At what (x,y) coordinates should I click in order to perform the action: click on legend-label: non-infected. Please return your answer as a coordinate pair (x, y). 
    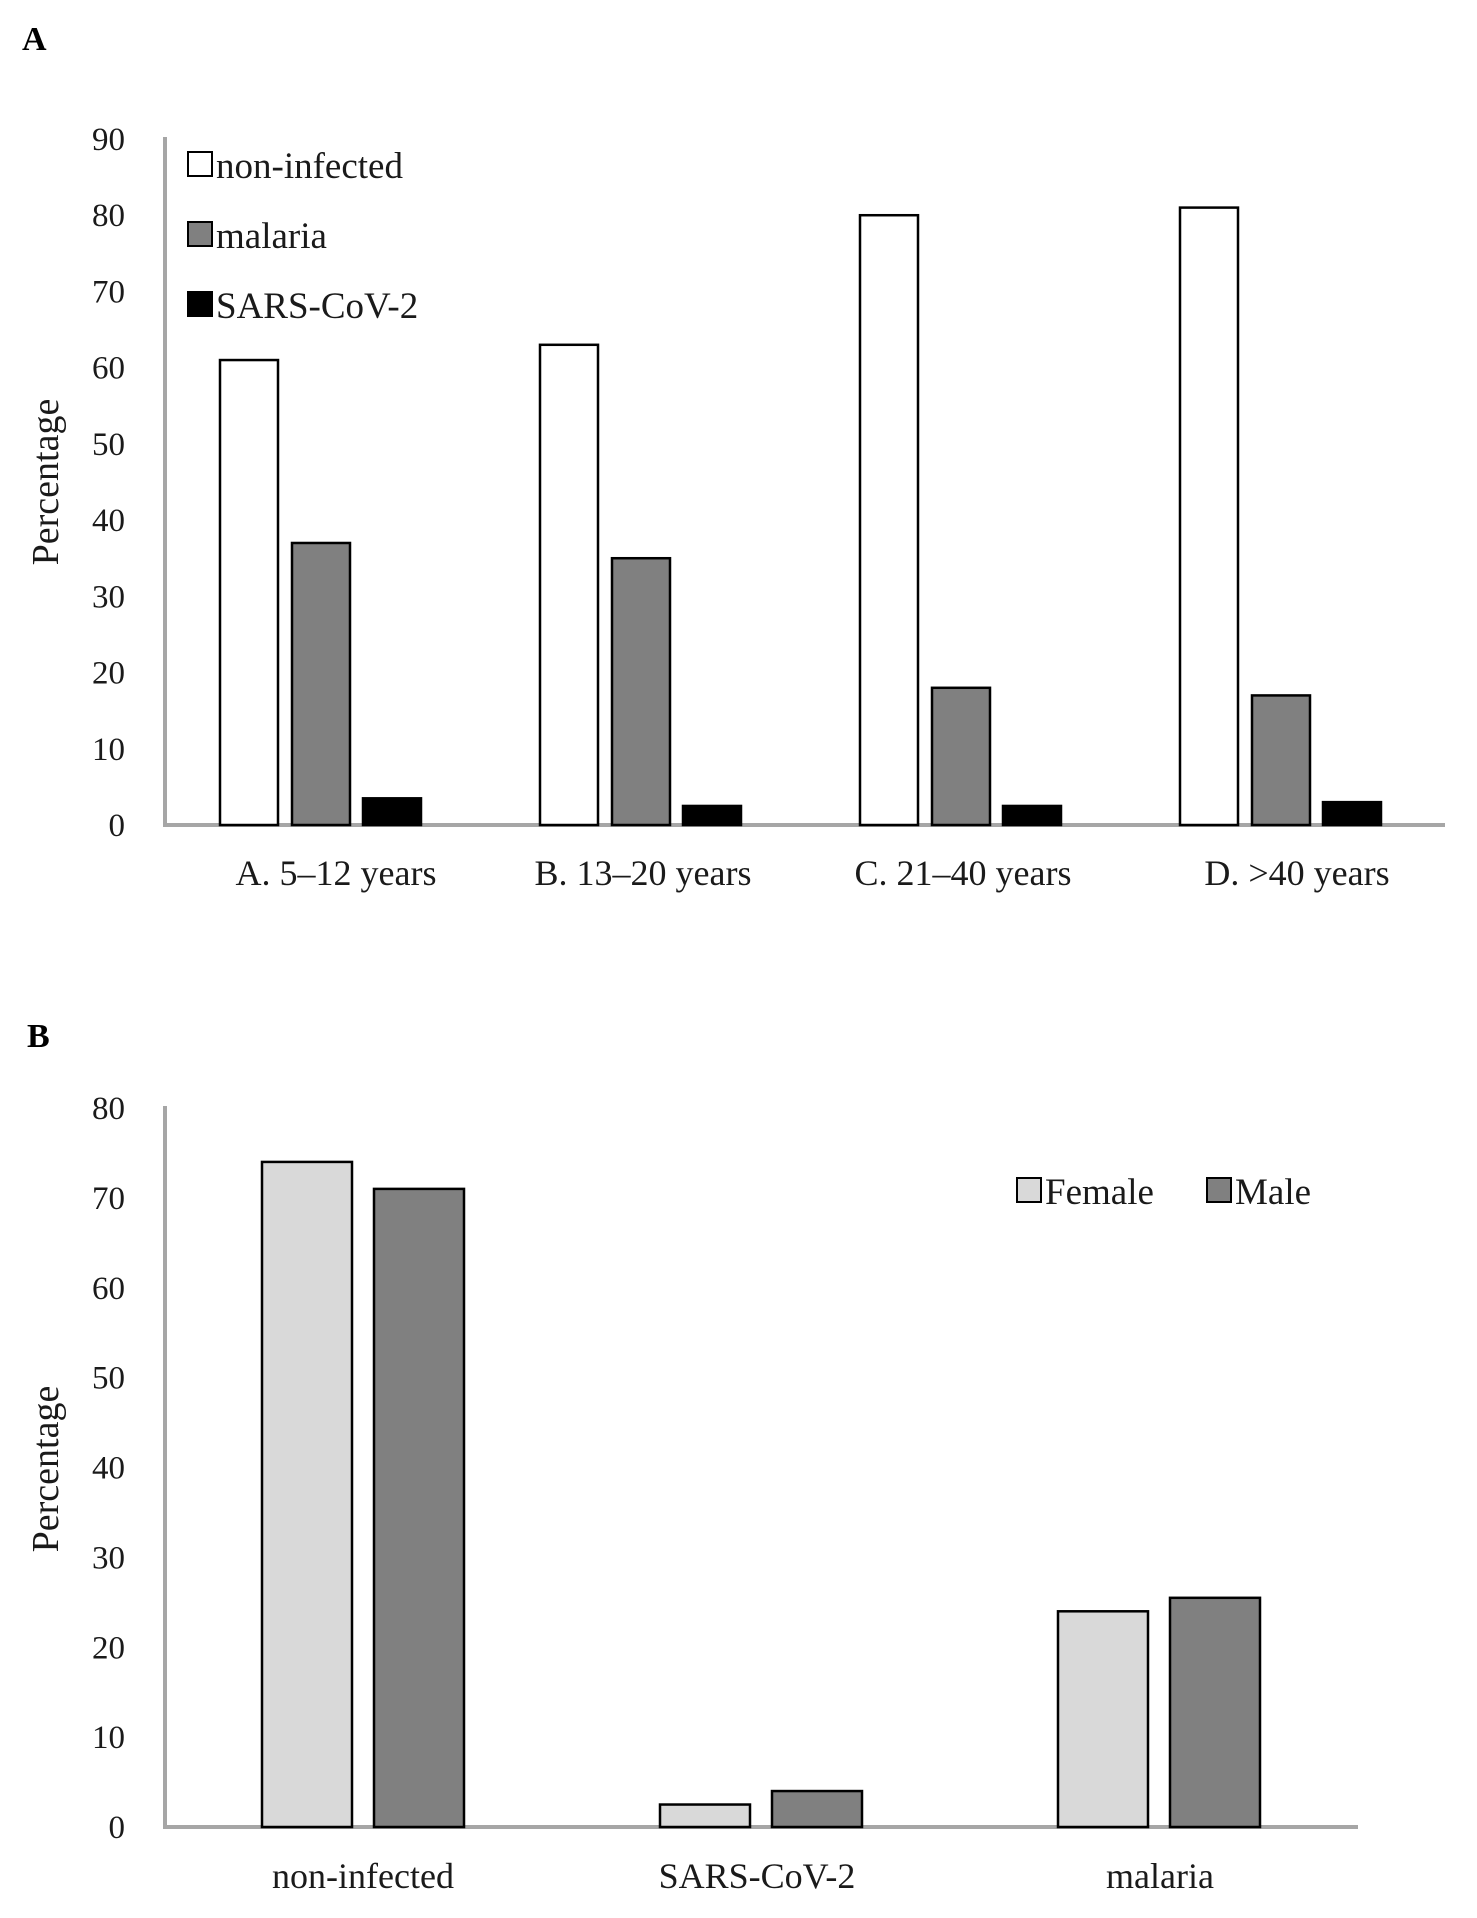
    Looking at the image, I should click on (309, 166).